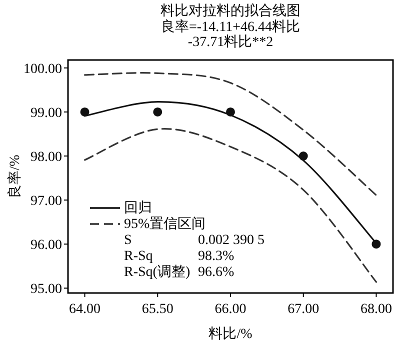 The height and width of the screenshot is (342, 400). Describe the element at coordinates (157, 272) in the screenshot. I see `annotation: R-Sq(调整)` at that location.